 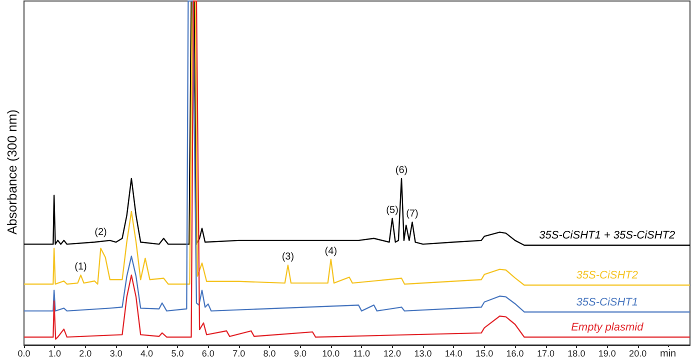 What do you see at coordinates (607, 236) in the screenshot?
I see `series-label: 35S-CiSHT1 + 35S-CiSHT2` at bounding box center [607, 236].